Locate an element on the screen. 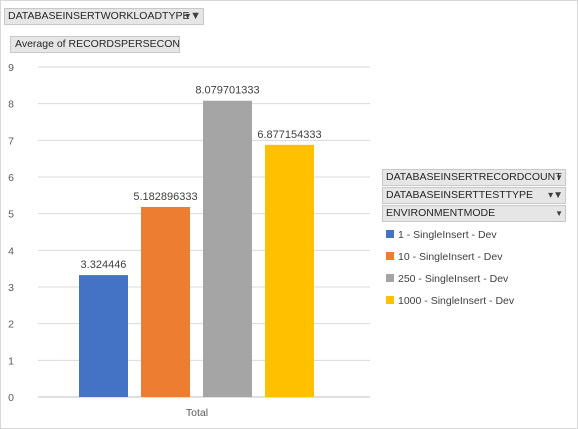 Image resolution: width=578 pixels, height=429 pixels. bar-data-label: 8.079701333 is located at coordinates (227, 91).